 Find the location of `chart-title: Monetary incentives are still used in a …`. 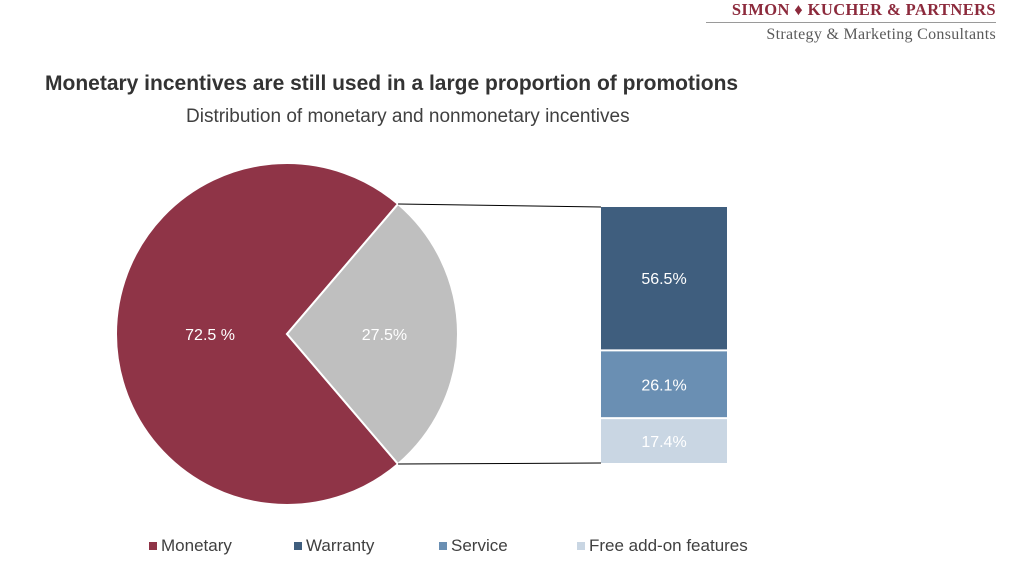

chart-title: Monetary incentives are still used in a … is located at coordinates (392, 83).